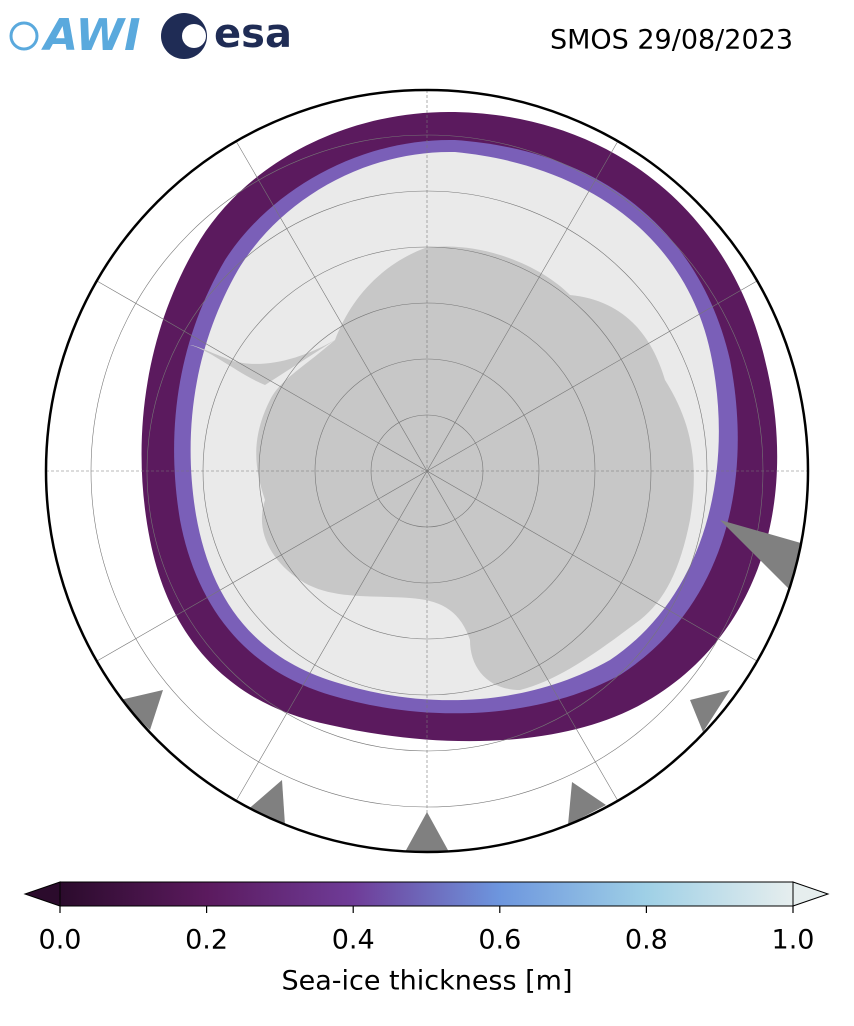  Describe the element at coordinates (206, 940) in the screenshot. I see `colorbar-tick-label: 0.2` at that location.